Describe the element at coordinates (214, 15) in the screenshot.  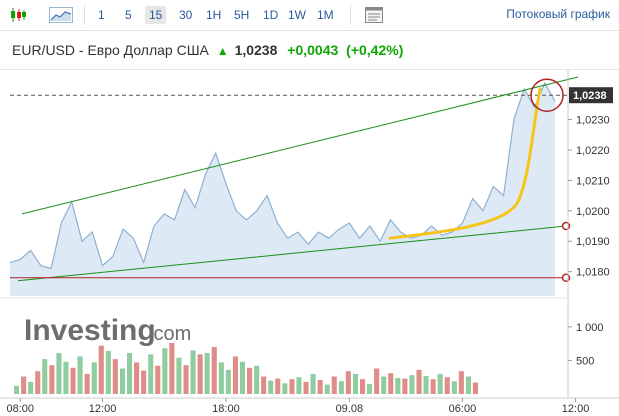
I see `timeframe-1h: 1H` at that location.